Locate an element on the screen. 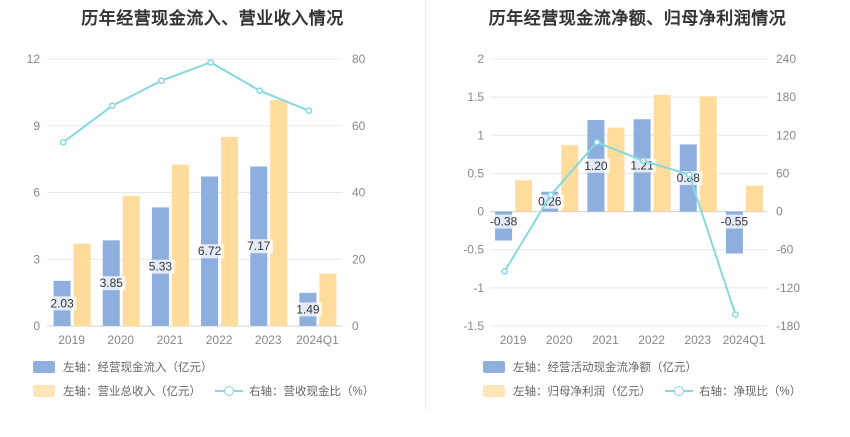  legend-row-2: 左轴：归母净利润（亿元） 右轴：净现比（%） is located at coordinates (642, 391).